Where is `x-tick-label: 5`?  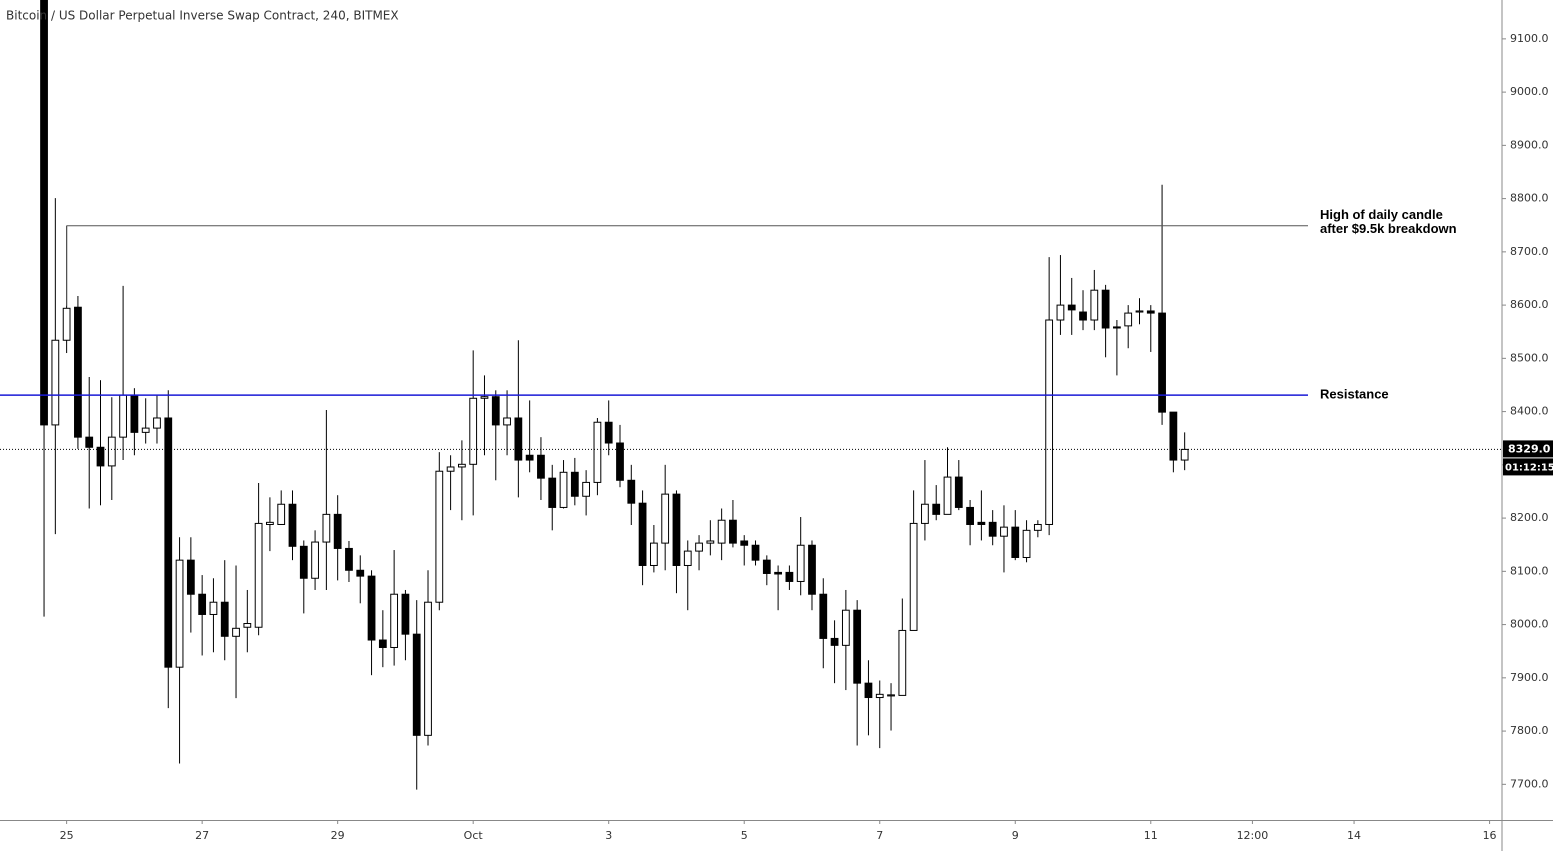 x-tick-label: 5 is located at coordinates (744, 835).